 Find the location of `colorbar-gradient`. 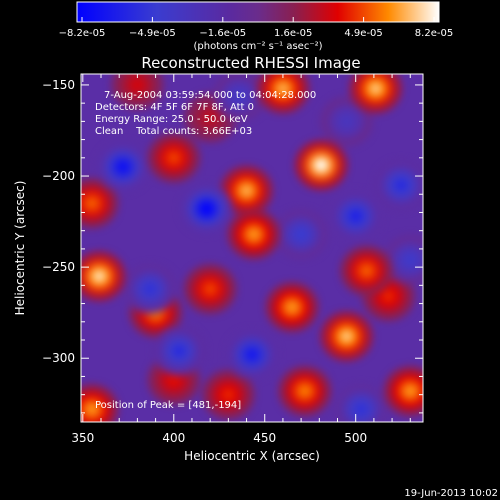

colorbar-gradient is located at coordinates (258, 12).